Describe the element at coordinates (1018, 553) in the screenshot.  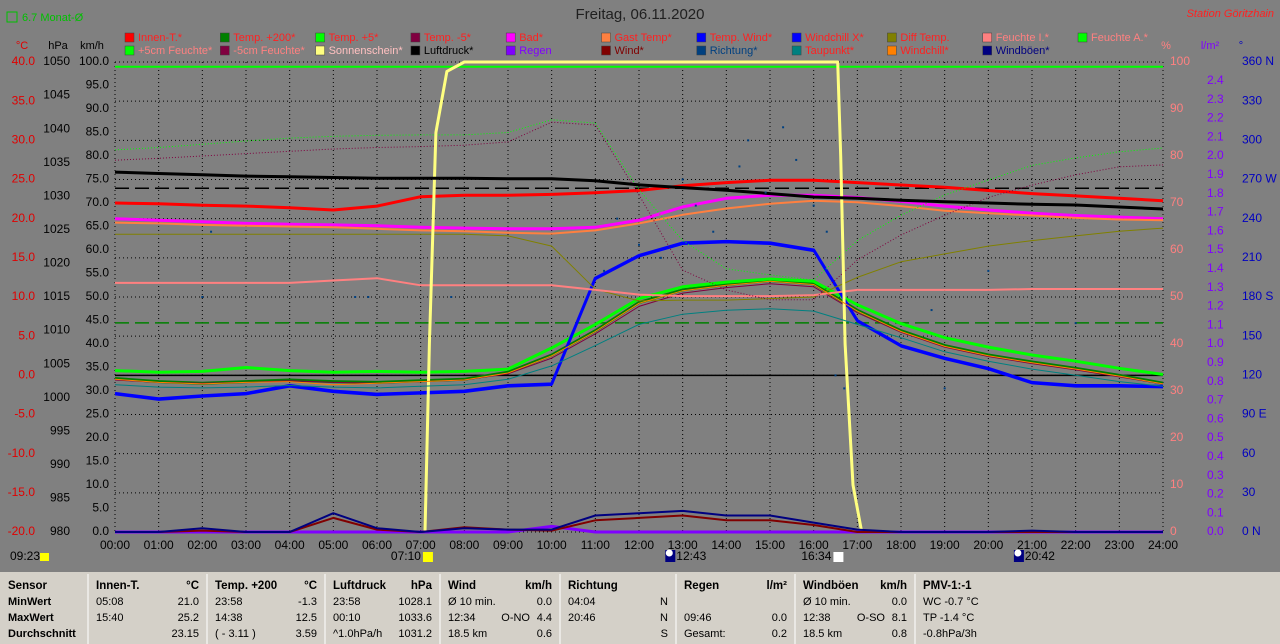
I see `event-icon-moon` at that location.